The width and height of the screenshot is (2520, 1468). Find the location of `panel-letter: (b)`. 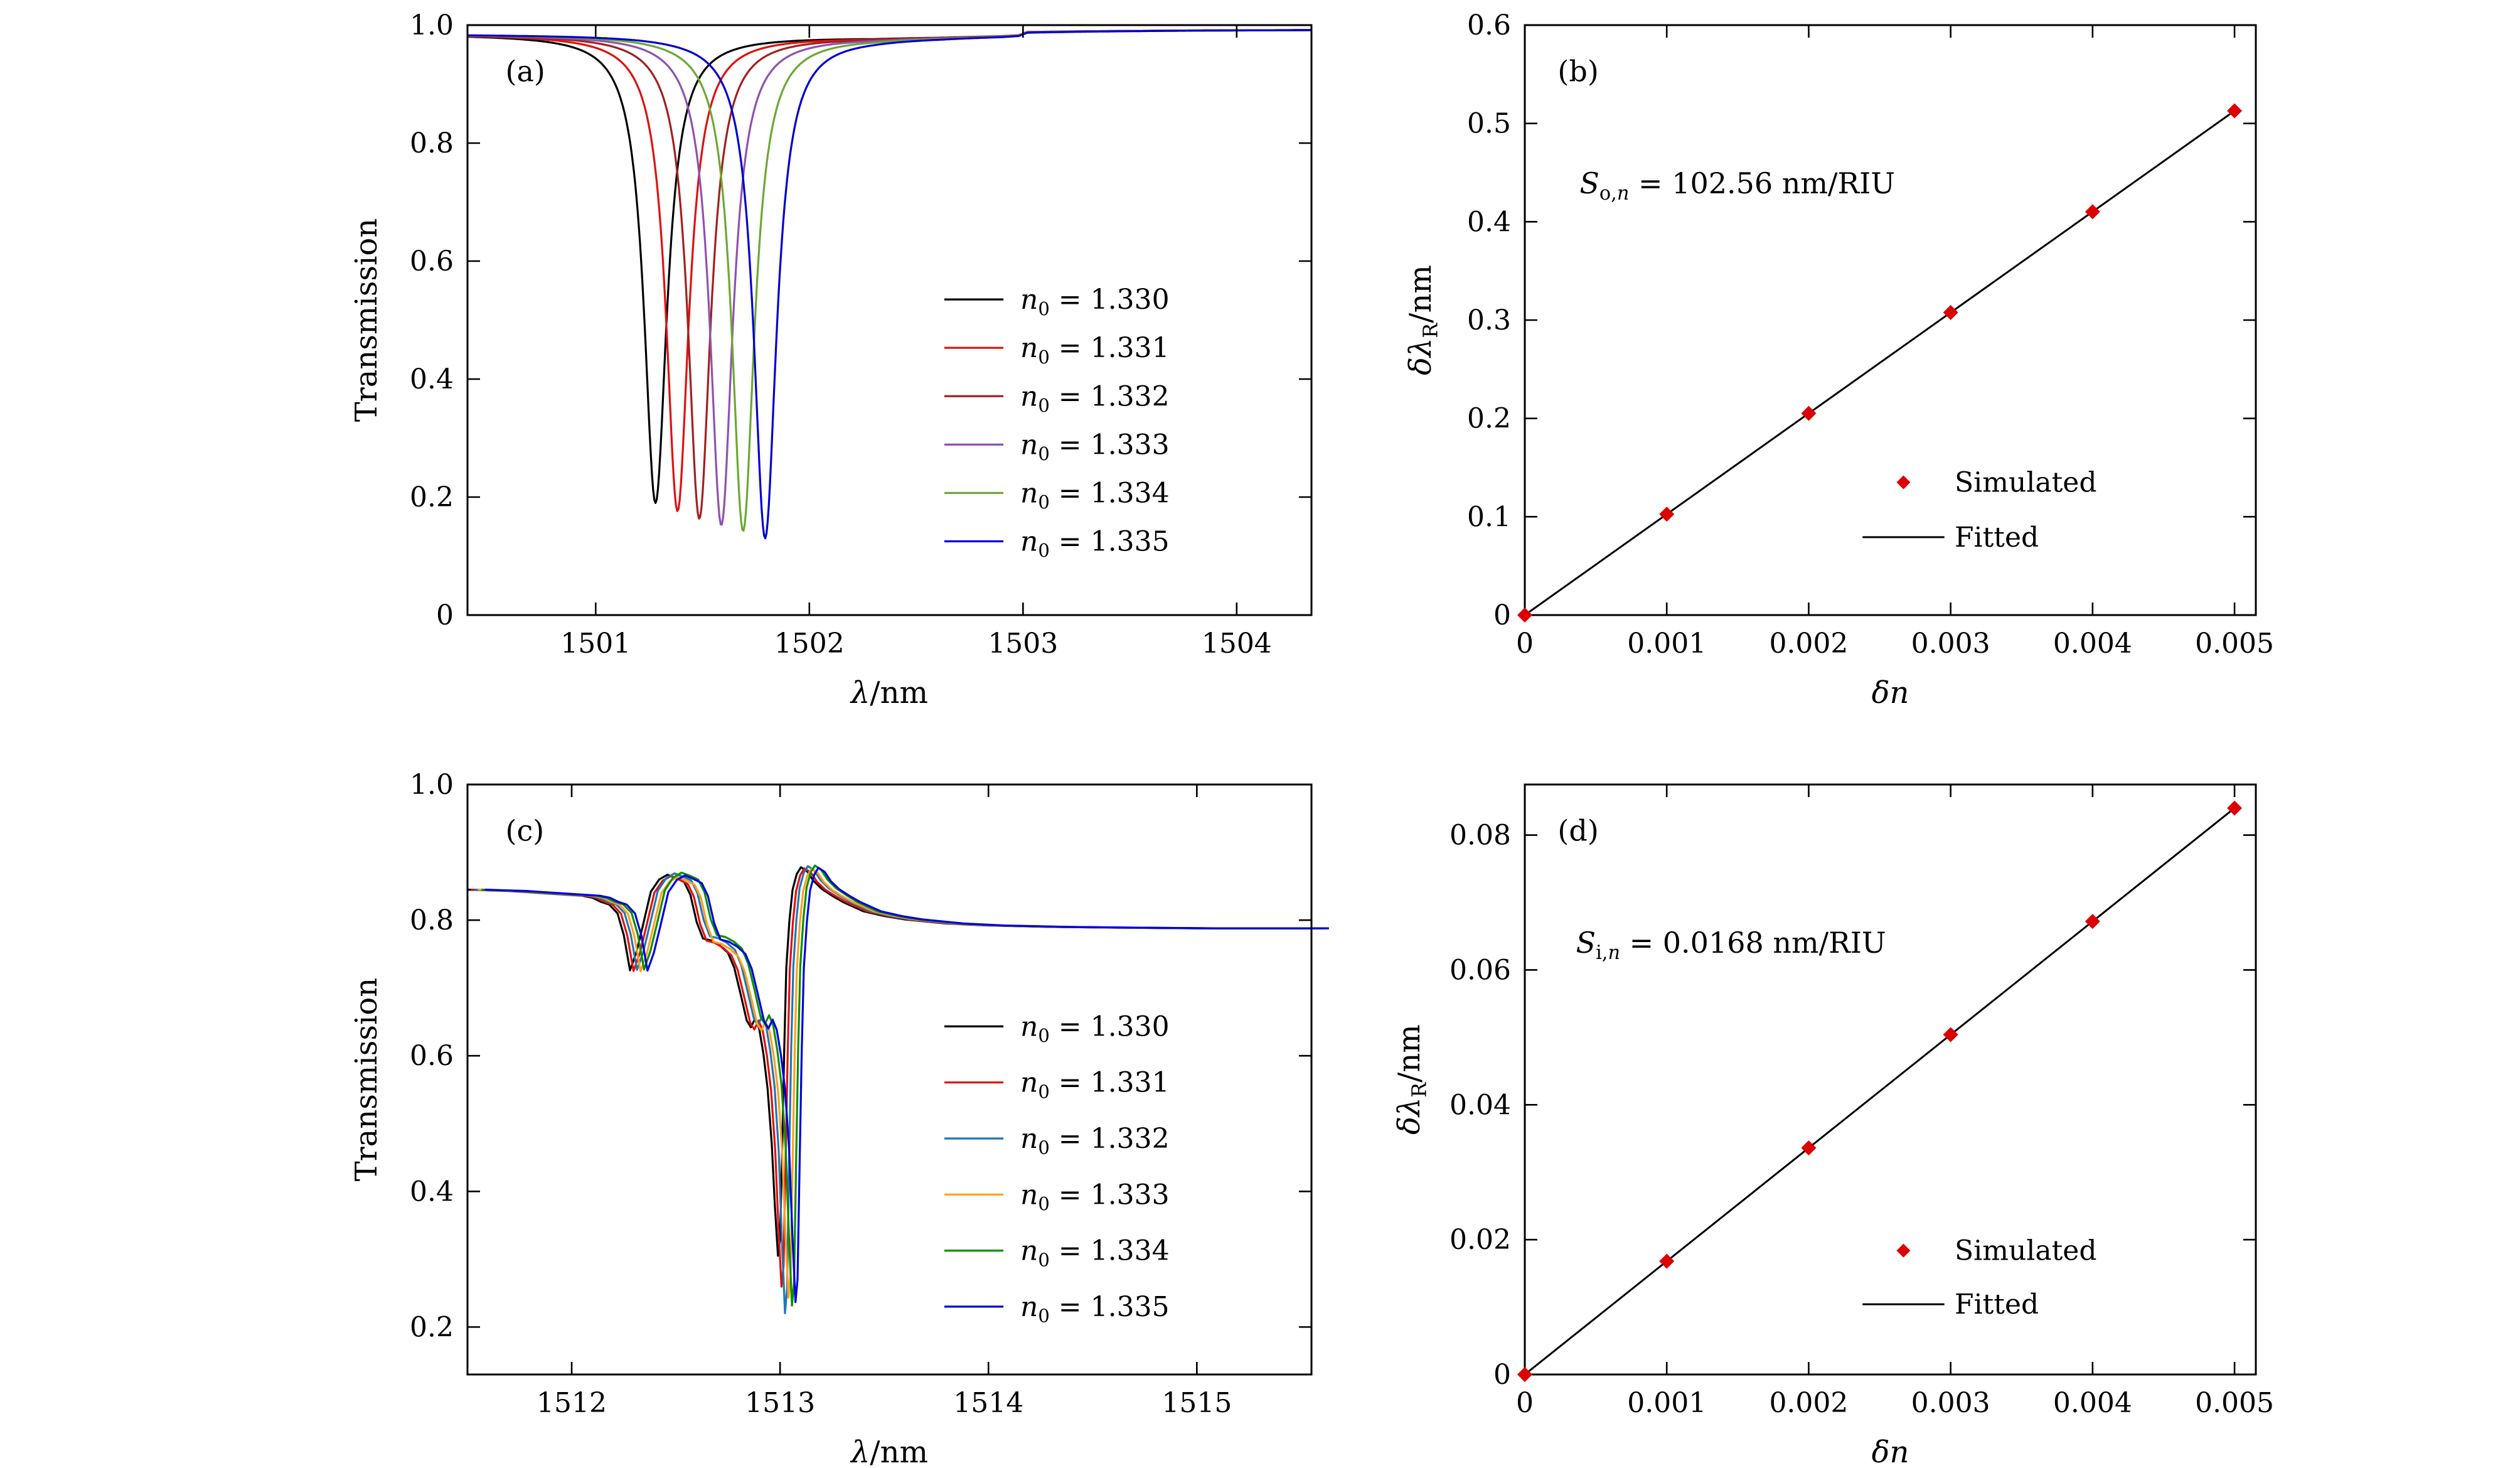

panel-letter: (b) is located at coordinates (1577, 71).